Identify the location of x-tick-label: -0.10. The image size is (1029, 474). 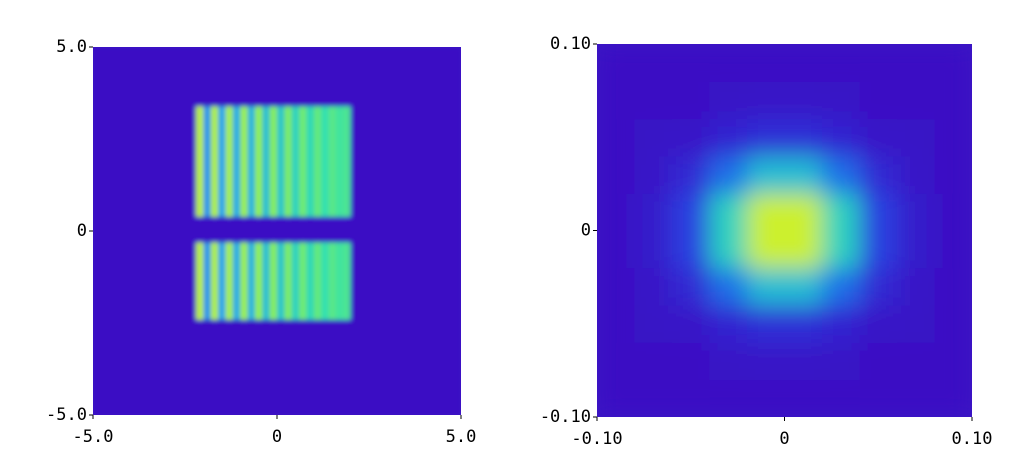
(596, 439).